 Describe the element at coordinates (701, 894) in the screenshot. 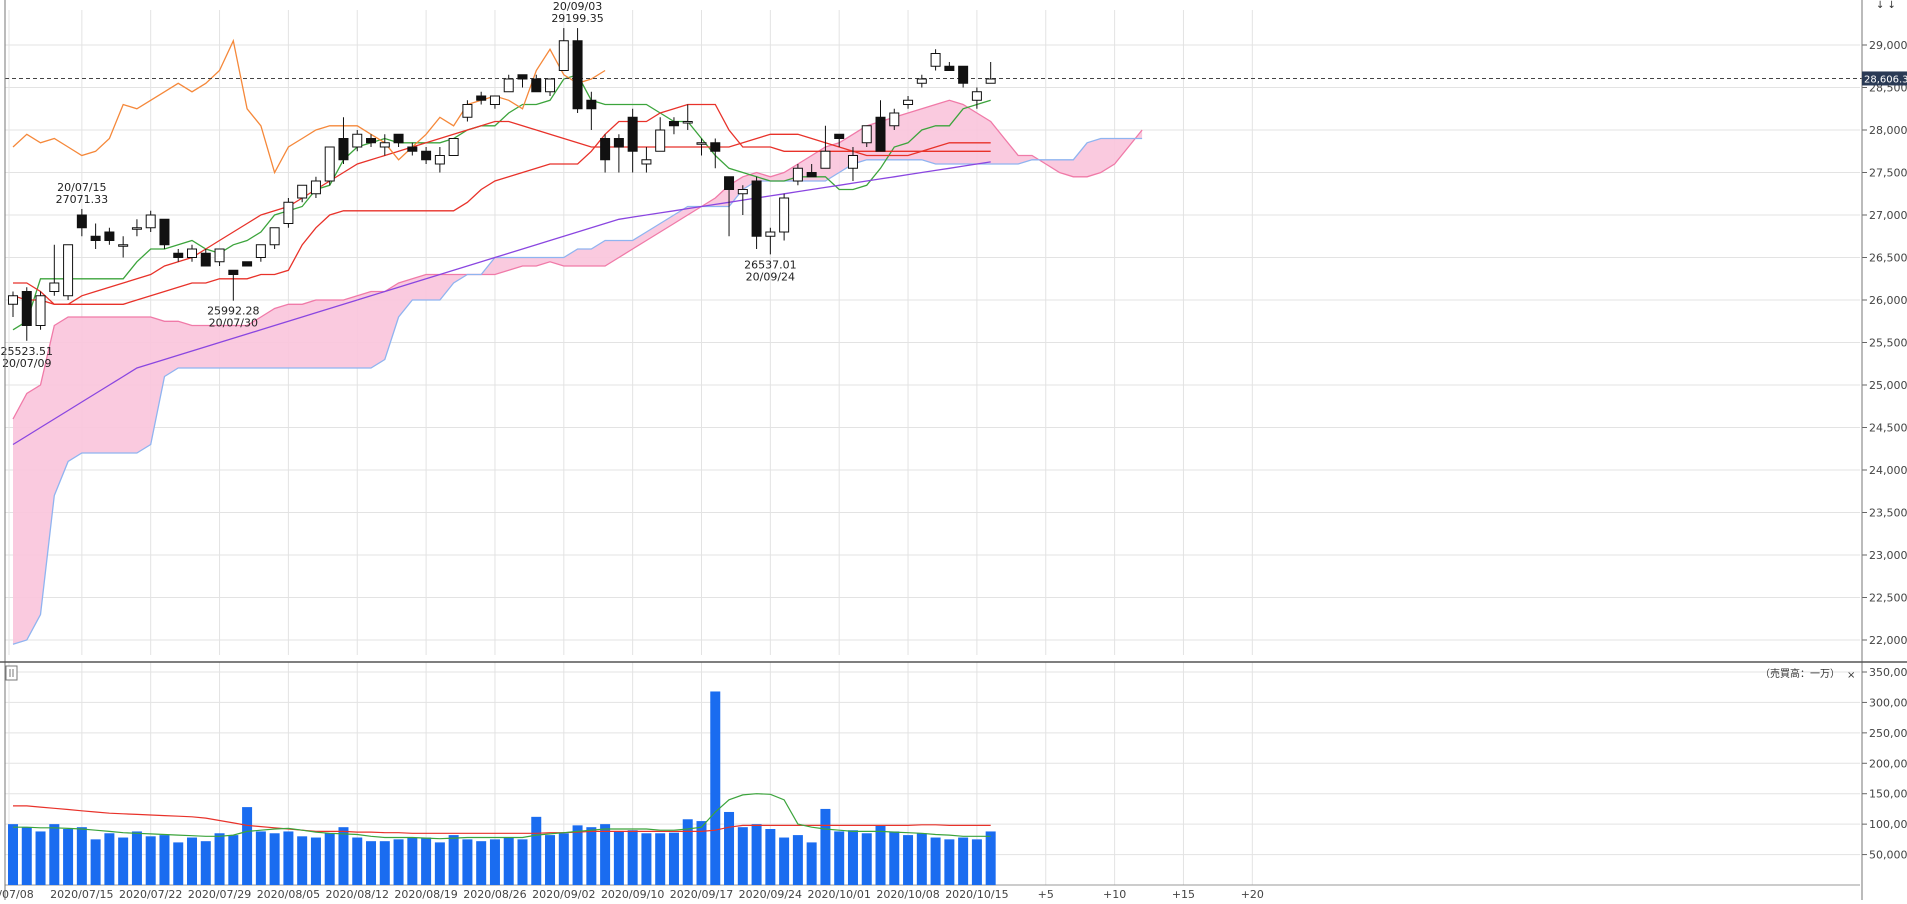

I see `x-tick-label: 2020/09/17` at that location.